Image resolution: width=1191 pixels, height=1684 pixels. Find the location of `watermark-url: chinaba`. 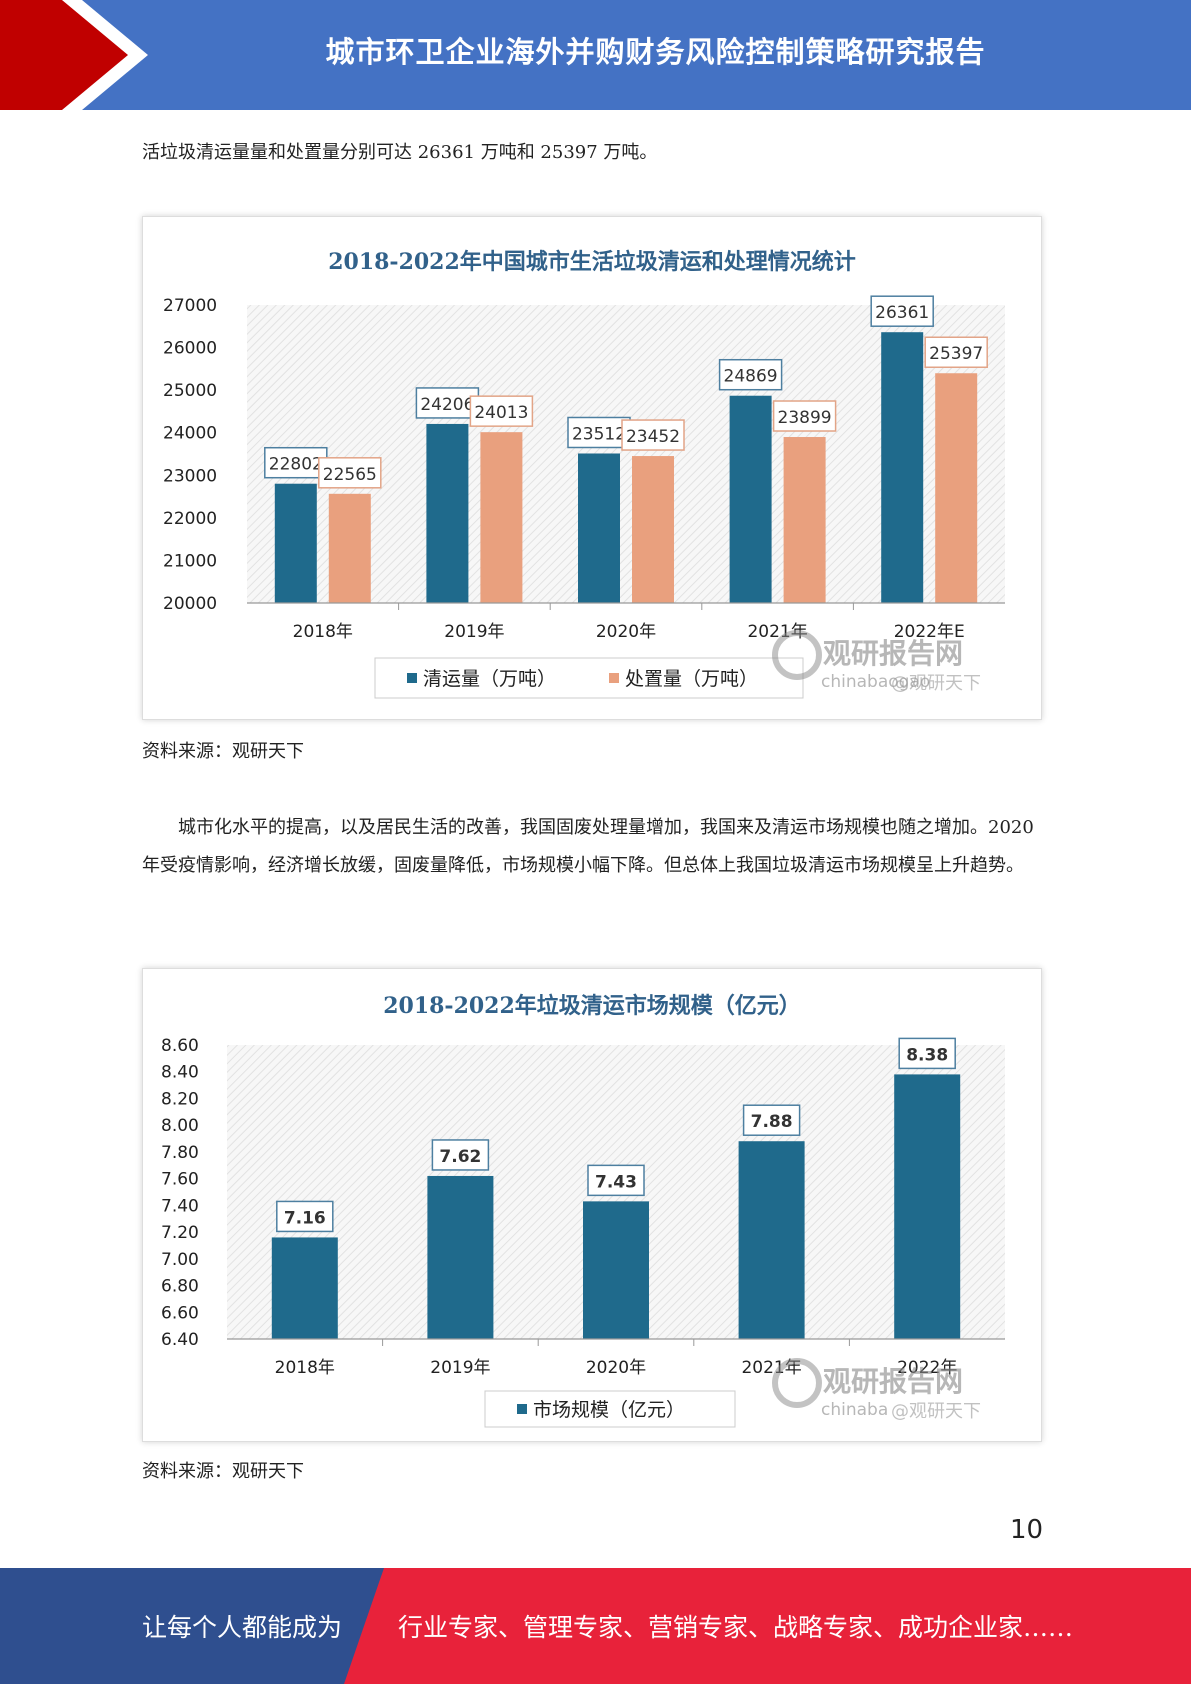

watermark-url: chinaba is located at coordinates (854, 1410).